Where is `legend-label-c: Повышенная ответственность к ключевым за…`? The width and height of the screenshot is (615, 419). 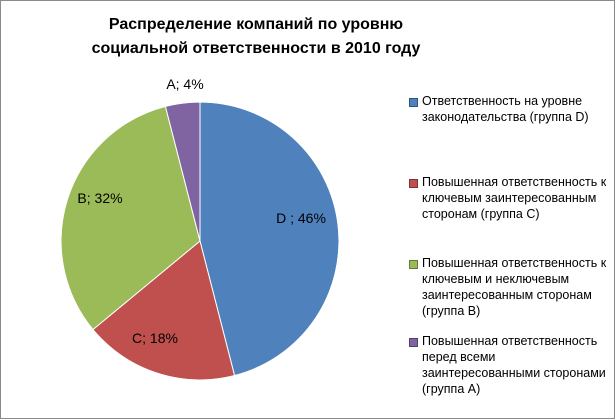
legend-label-c: Повышенная ответственность к ключевым за… is located at coordinates (514, 198).